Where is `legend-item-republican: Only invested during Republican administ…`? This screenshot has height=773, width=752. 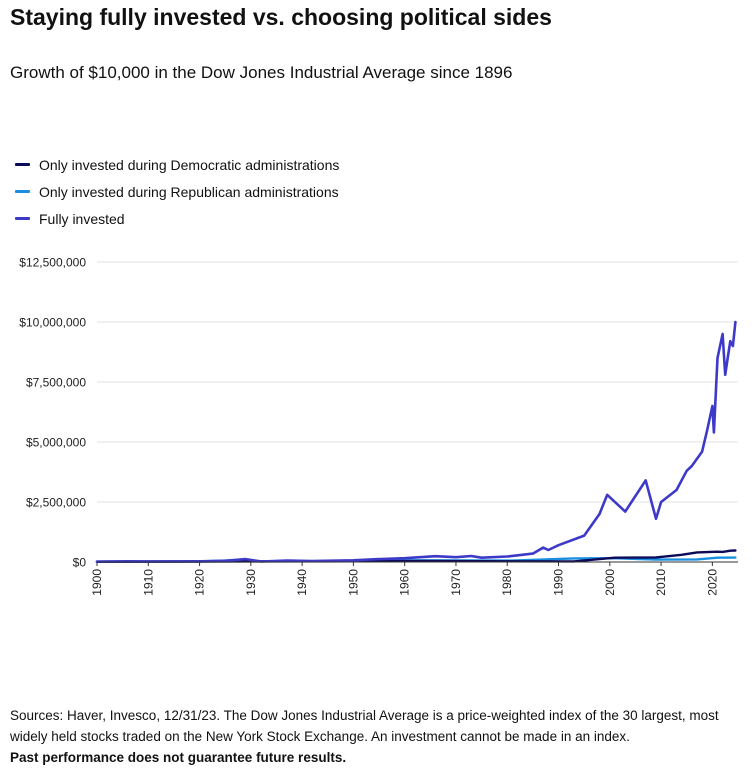 legend-item-republican: Only invested during Republican administ… is located at coordinates (177, 191).